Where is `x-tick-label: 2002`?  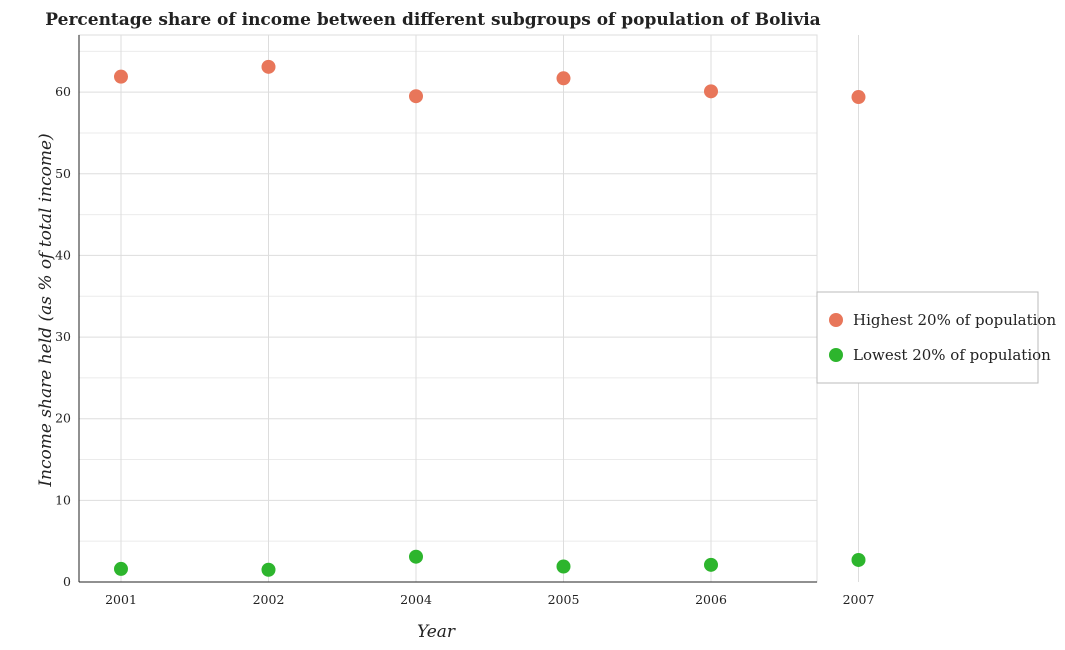 x-tick-label: 2002 is located at coordinates (269, 599).